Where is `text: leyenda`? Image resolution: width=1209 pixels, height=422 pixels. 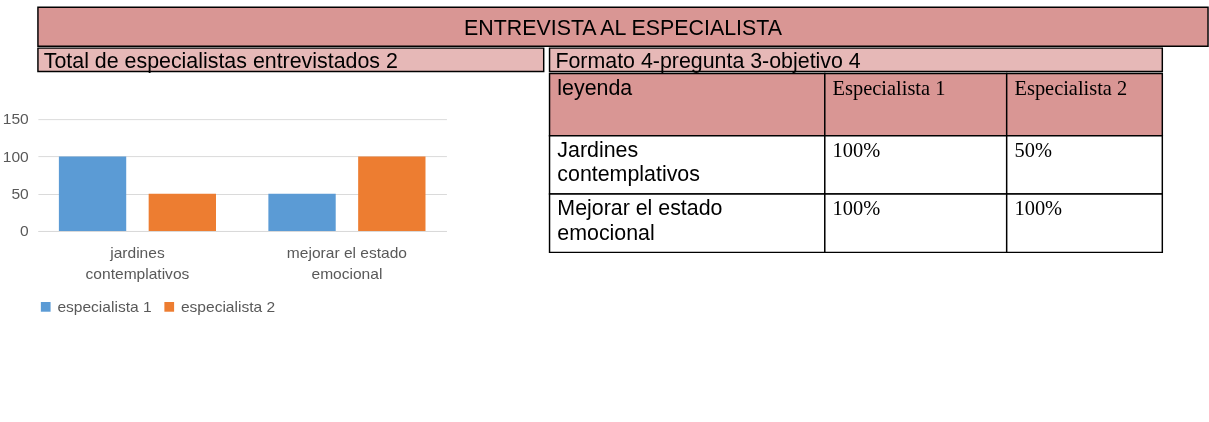 text: leyenda is located at coordinates (595, 87).